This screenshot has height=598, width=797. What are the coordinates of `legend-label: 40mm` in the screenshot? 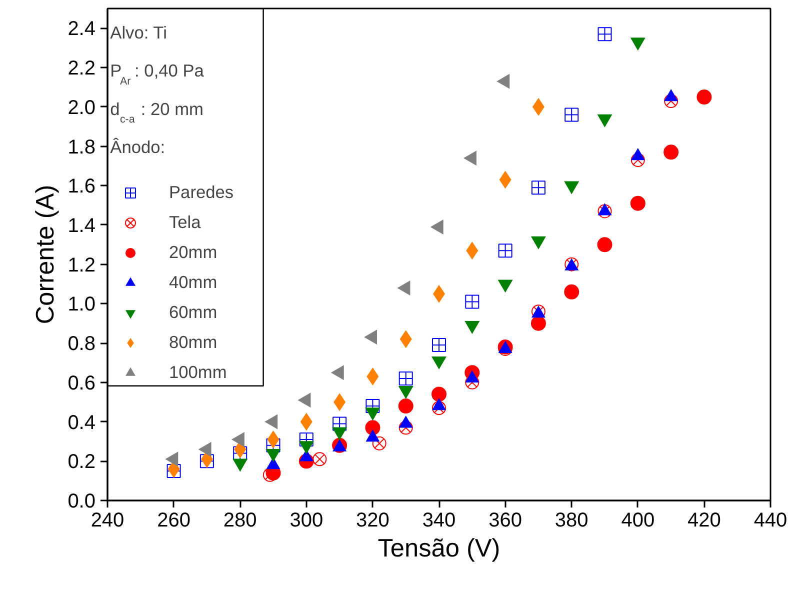 It's located at (193, 282).